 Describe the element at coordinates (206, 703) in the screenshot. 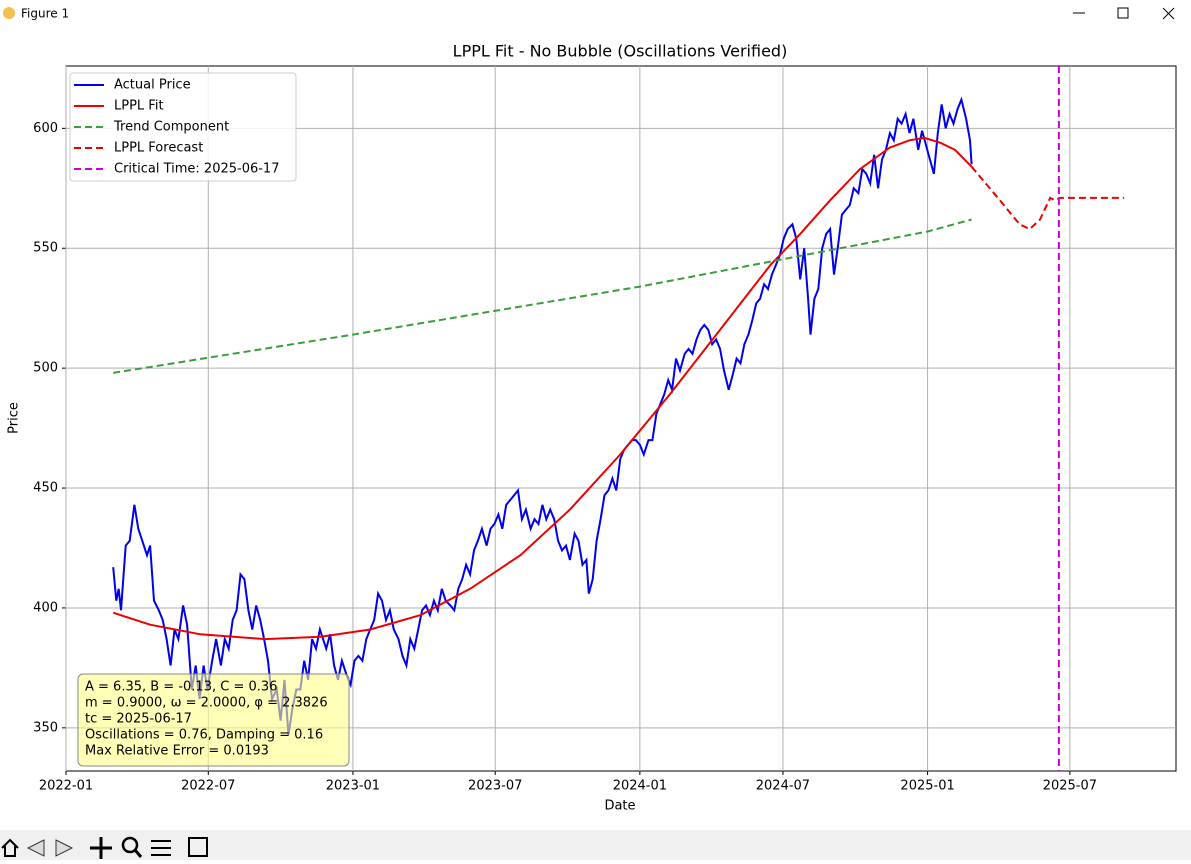

I see `annotation-text: m = 0.9000, ω = 2.0000, φ = 2.3826` at that location.